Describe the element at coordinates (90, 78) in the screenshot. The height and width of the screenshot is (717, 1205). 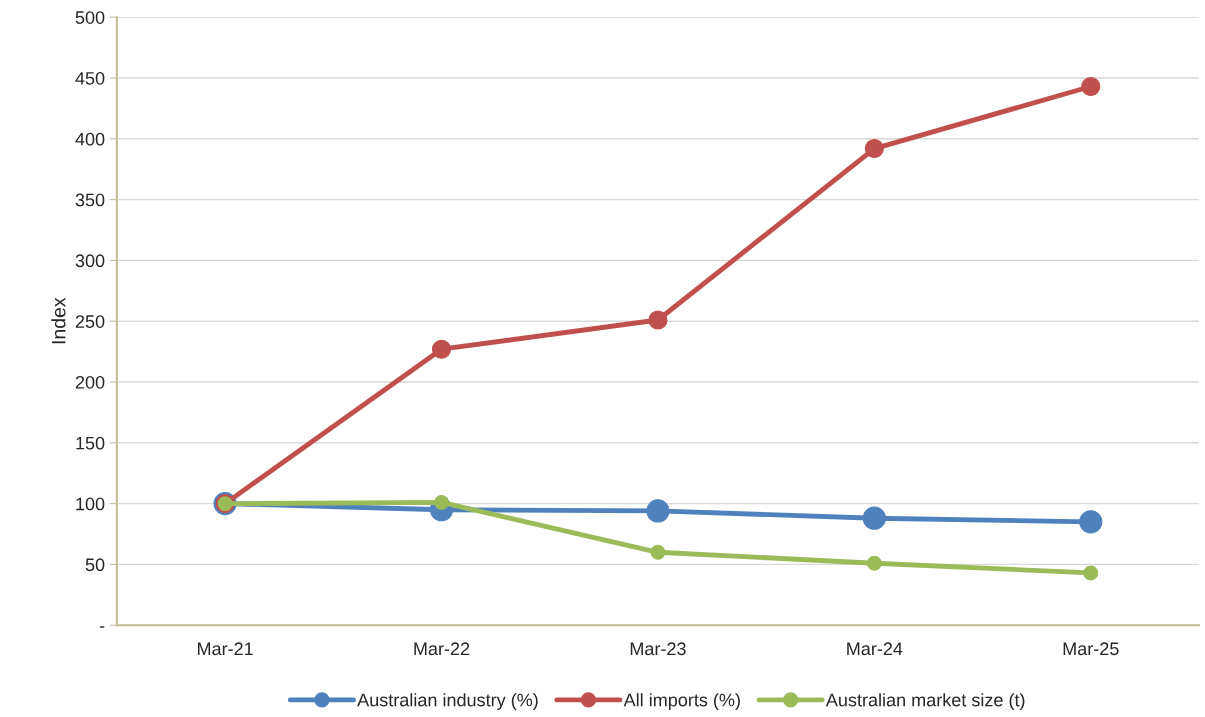
I see `y-tick-label: 450` at that location.